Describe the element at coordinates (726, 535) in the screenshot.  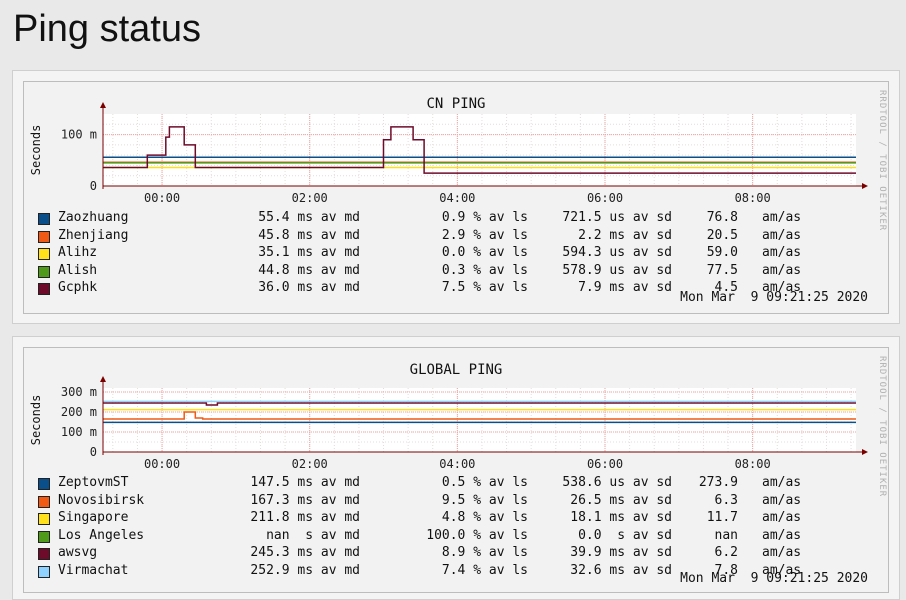
I see `legend-ratio: nan` at that location.